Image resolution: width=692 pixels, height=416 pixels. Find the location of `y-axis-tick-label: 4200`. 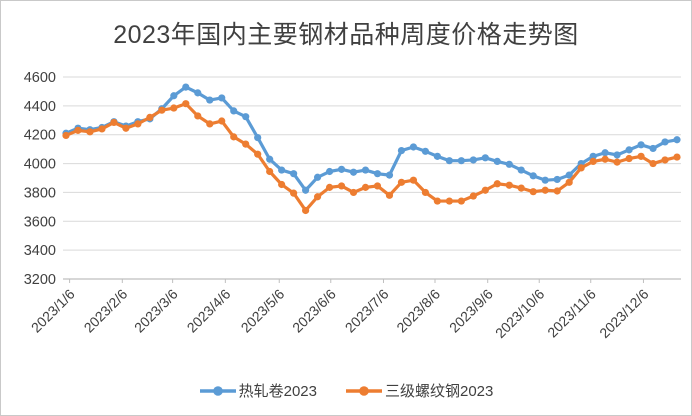

y-axis-tick-label: 4200 is located at coordinates (40, 136).